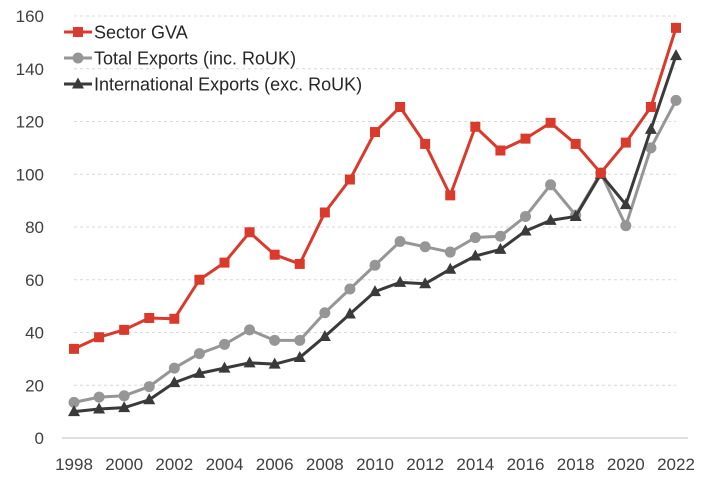  What do you see at coordinates (30, 174) in the screenshot?
I see `y-tick-label: 100` at bounding box center [30, 174].